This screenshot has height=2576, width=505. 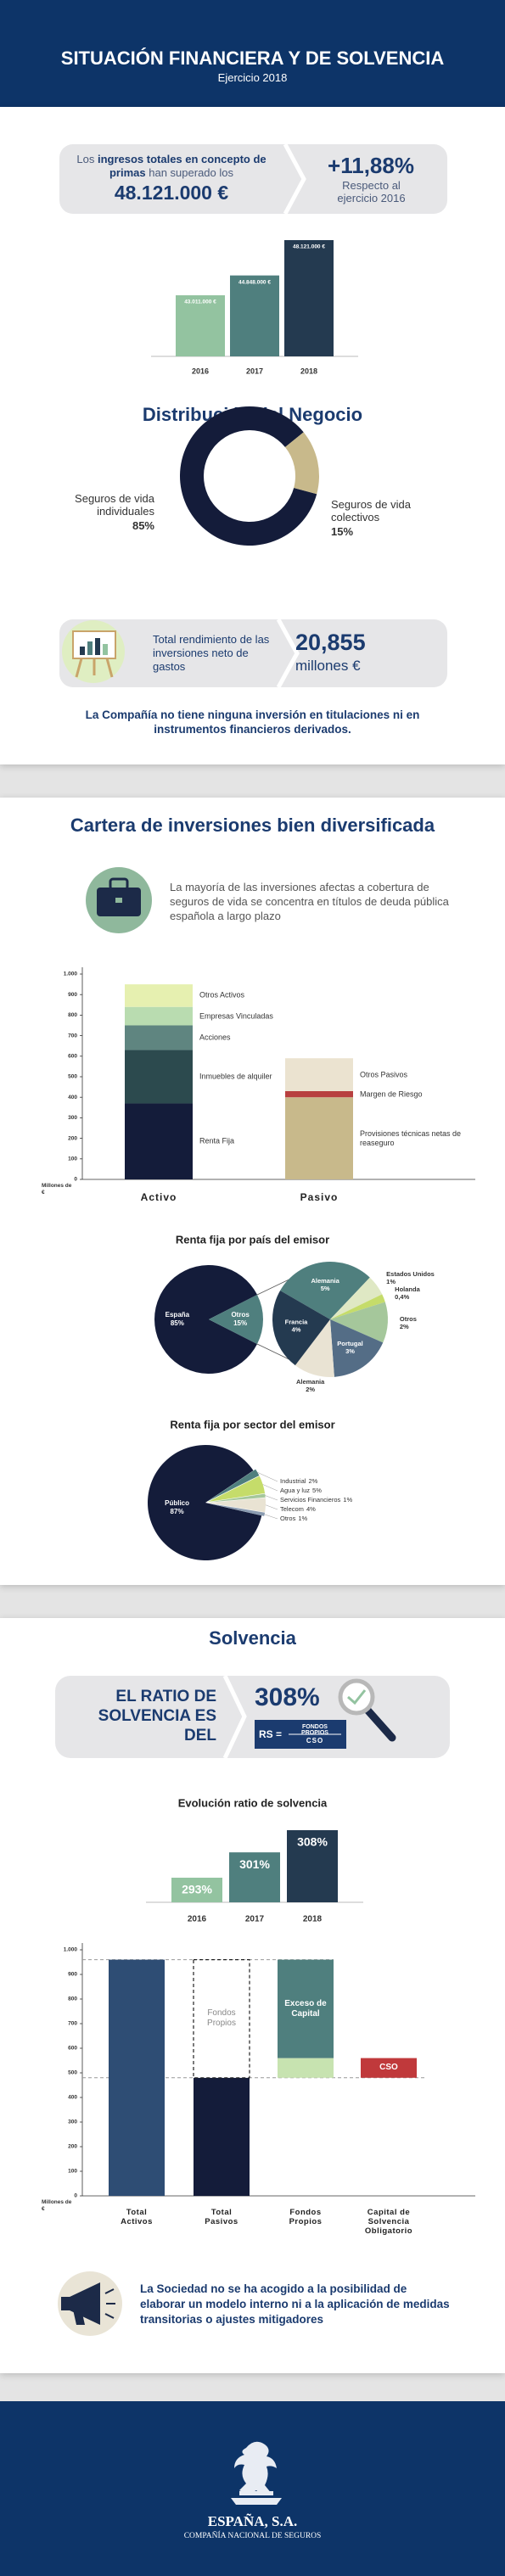 What do you see at coordinates (236, 1016) in the screenshot?
I see `segment-label: Empresas Vinculadas` at bounding box center [236, 1016].